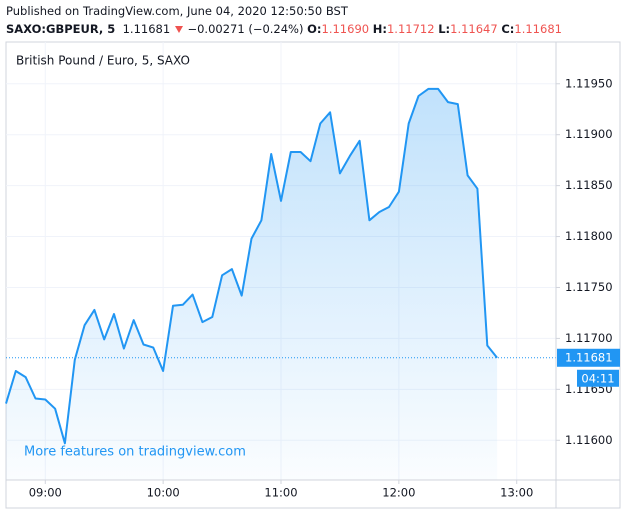 The image size is (626, 513). I want to click on low-label: L:, so click(444, 29).